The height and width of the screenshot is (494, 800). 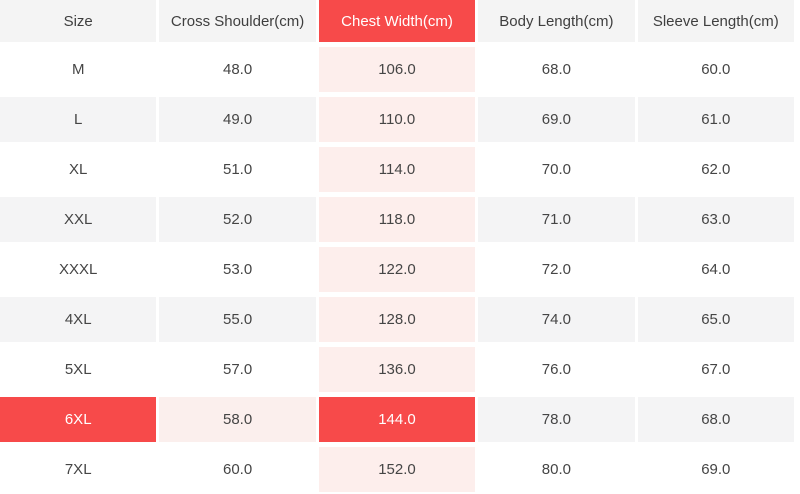 What do you see at coordinates (237, 219) in the screenshot?
I see `cell-cross-shoulder: 52.0` at bounding box center [237, 219].